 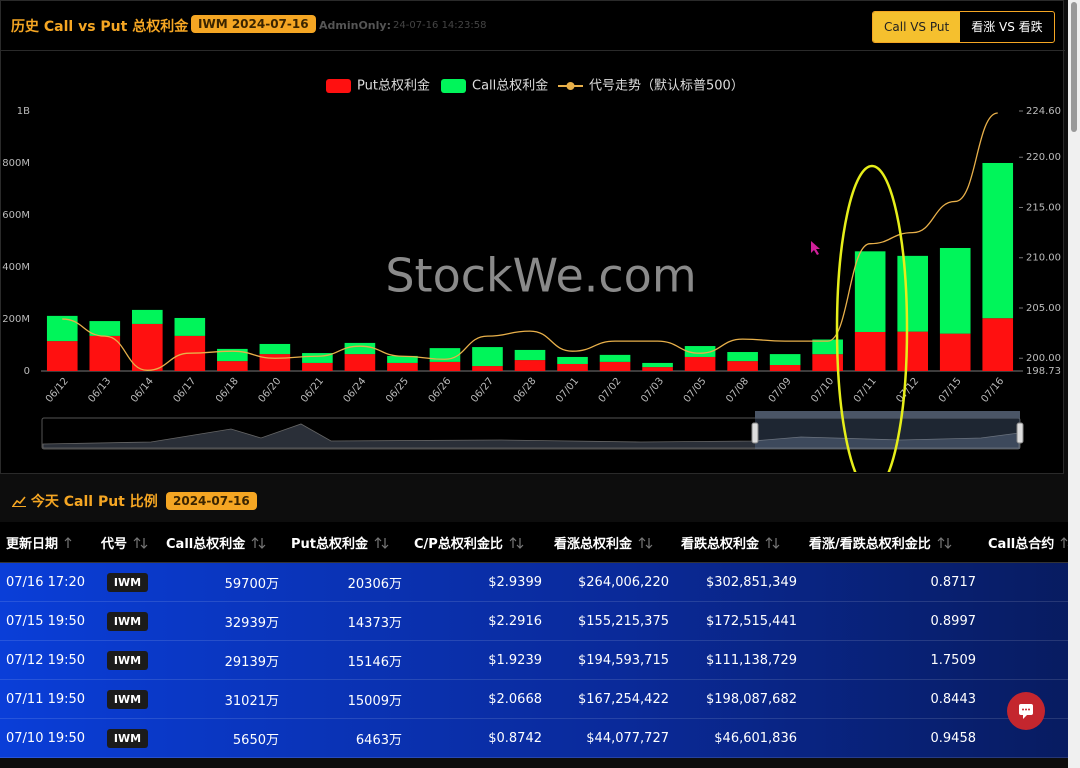 What do you see at coordinates (739, 738) in the screenshot?
I see `table-cell: $46,601,836` at bounding box center [739, 738].